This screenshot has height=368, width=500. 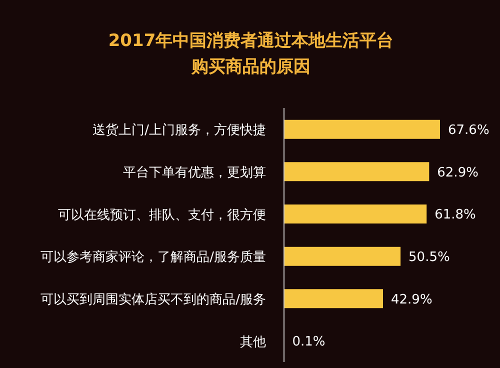 I want to click on y-tick-label: 可以参考商家评论，了解商品/服务质量, so click(x=153, y=257).